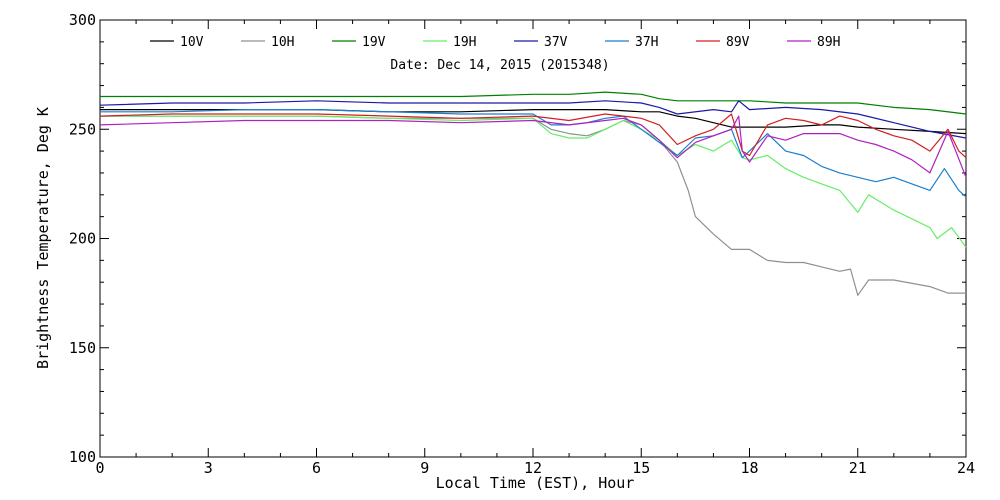 This screenshot has height=500, width=1000. I want to click on series-line-89h, so click(533, 146).